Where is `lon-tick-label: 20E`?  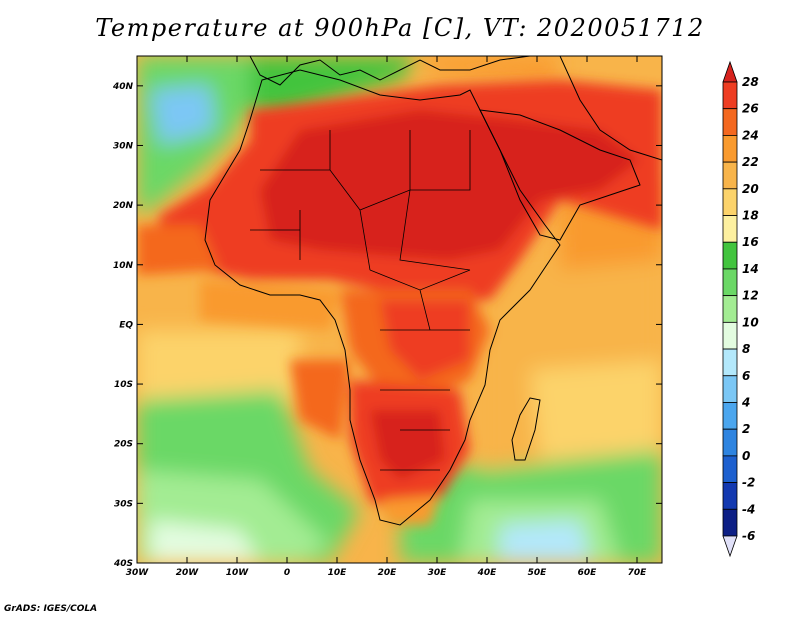
lon-tick-label: 20E is located at coordinates (388, 573).